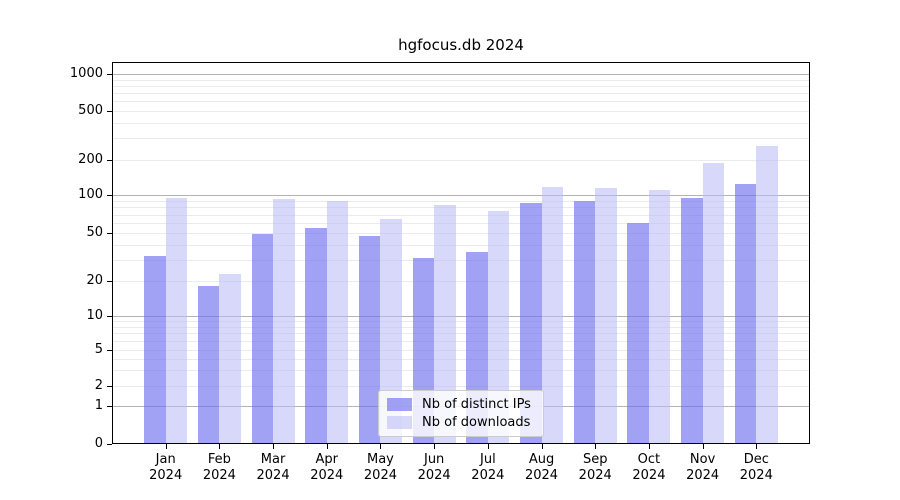 The image size is (900, 500). I want to click on x-tick-year-feb: 2024, so click(219, 475).